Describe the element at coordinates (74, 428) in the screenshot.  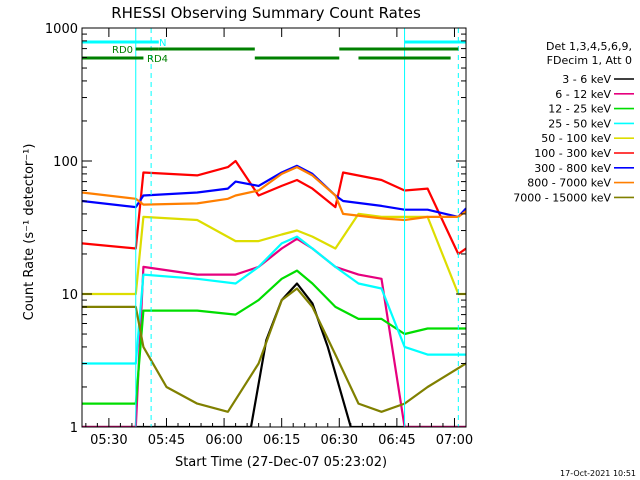
I see `y-tick-label-0: 1` at that location.